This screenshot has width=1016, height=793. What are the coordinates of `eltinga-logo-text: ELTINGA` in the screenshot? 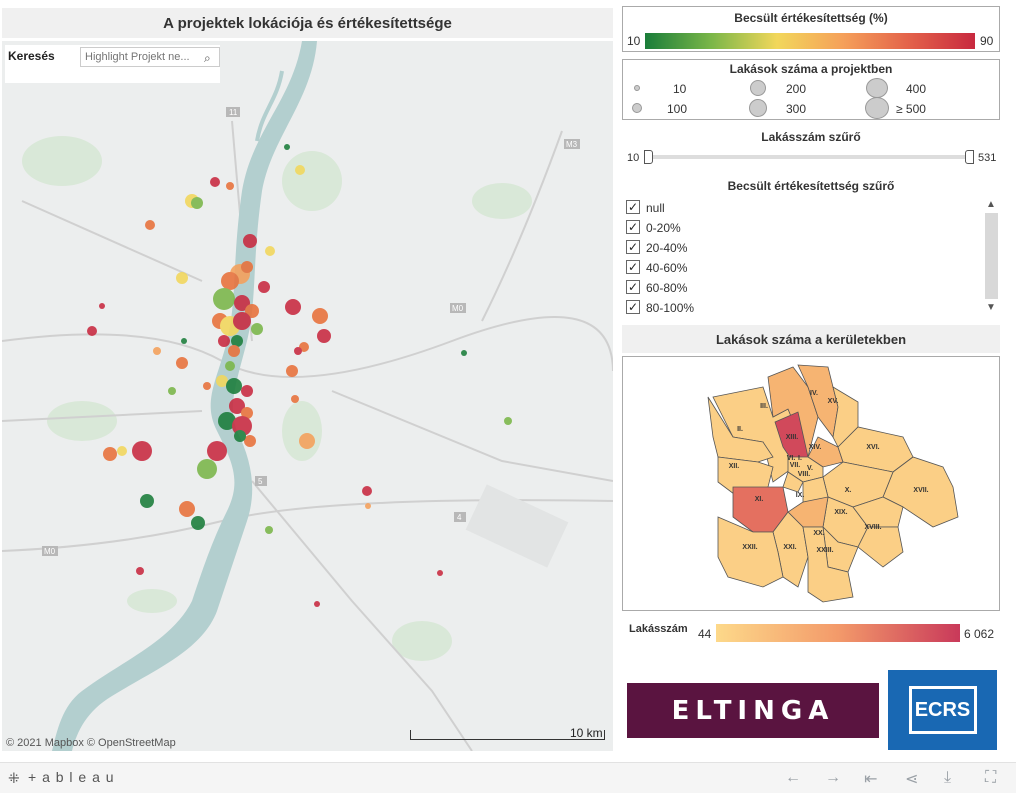 It's located at (753, 710).